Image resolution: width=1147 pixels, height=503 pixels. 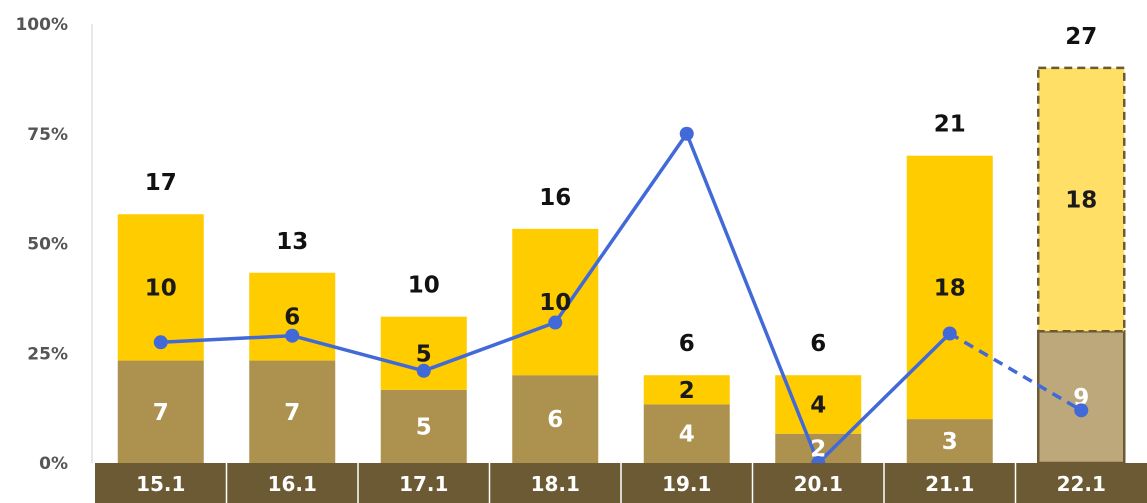 What do you see at coordinates (424, 286) in the screenshot?
I see `bar-total-label: 10` at bounding box center [424, 286].